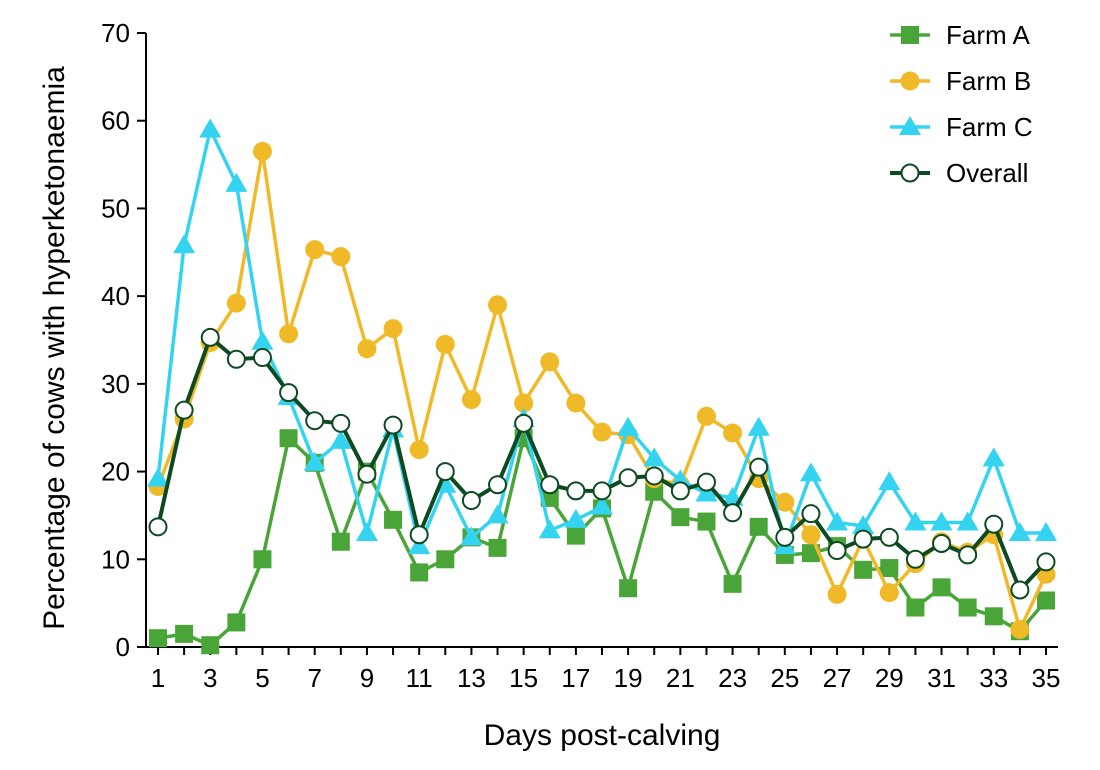 The height and width of the screenshot is (770, 1100). Describe the element at coordinates (988, 35) in the screenshot. I see `legend-label: Farm A` at that location.